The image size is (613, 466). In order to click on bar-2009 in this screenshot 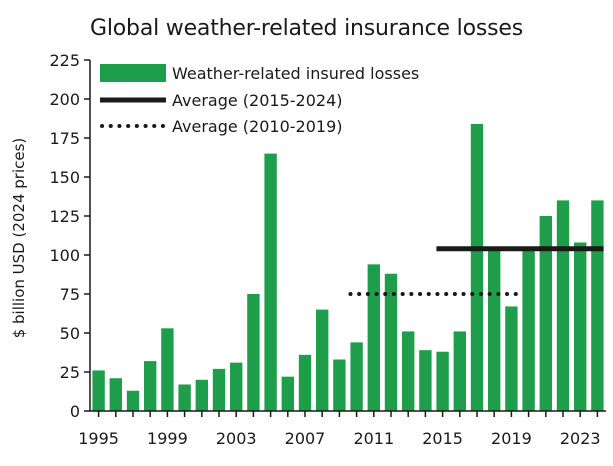, I will do `click(339, 385)`.